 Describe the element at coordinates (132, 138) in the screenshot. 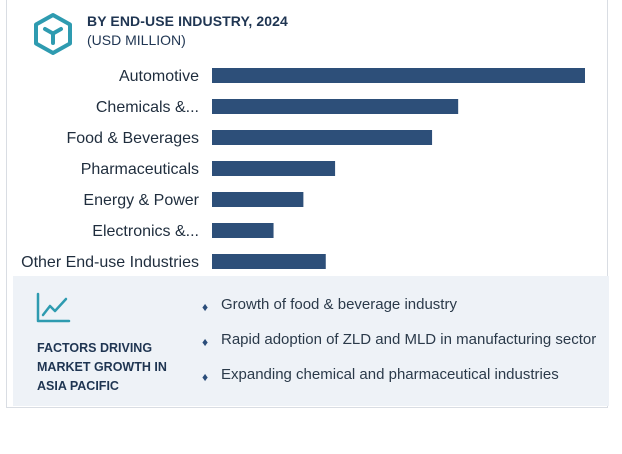

I see `category-label: Food & Beverages` at that location.